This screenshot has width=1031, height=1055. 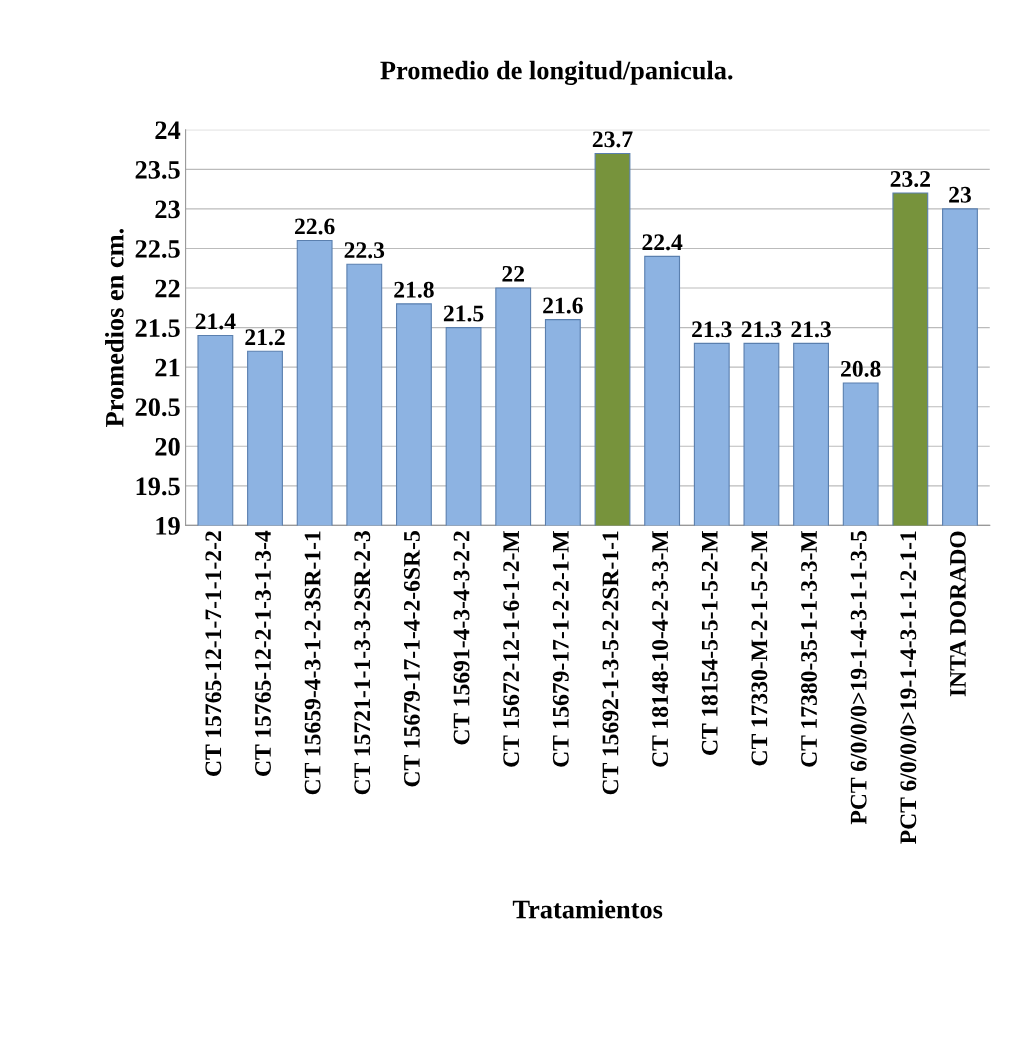 What do you see at coordinates (167, 367) in the screenshot?
I see `y-tick-label: 21` at bounding box center [167, 367].